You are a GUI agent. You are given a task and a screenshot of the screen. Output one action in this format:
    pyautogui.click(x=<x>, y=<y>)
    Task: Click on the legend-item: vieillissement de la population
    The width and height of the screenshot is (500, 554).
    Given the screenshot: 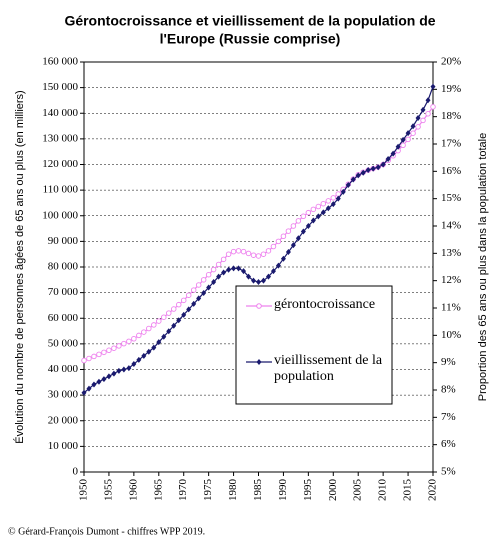 What is the action you would take?
    pyautogui.click(x=328, y=368)
    